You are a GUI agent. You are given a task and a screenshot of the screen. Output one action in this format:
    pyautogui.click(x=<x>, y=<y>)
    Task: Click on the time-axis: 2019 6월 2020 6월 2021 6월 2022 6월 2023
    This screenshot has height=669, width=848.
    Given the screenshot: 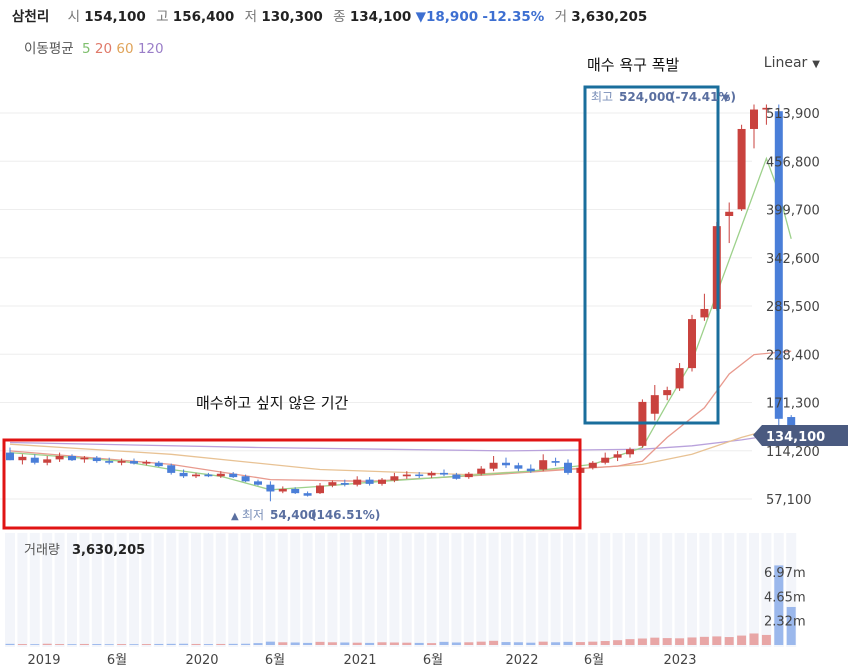 What is the action you would take?
    pyautogui.click(x=361, y=660)
    